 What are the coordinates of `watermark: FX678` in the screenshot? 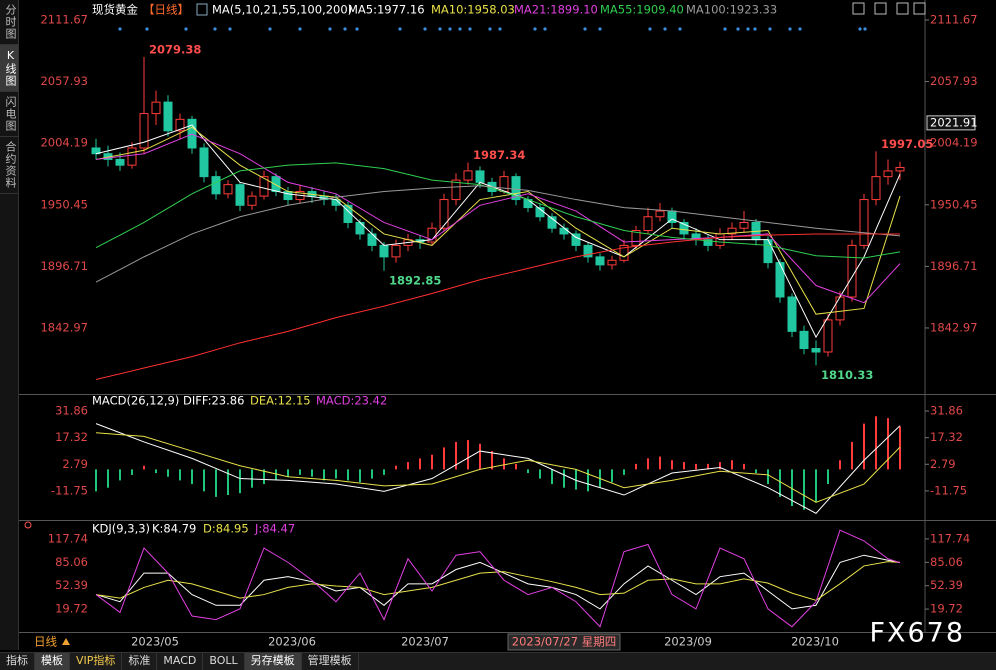 It's located at (917, 633).